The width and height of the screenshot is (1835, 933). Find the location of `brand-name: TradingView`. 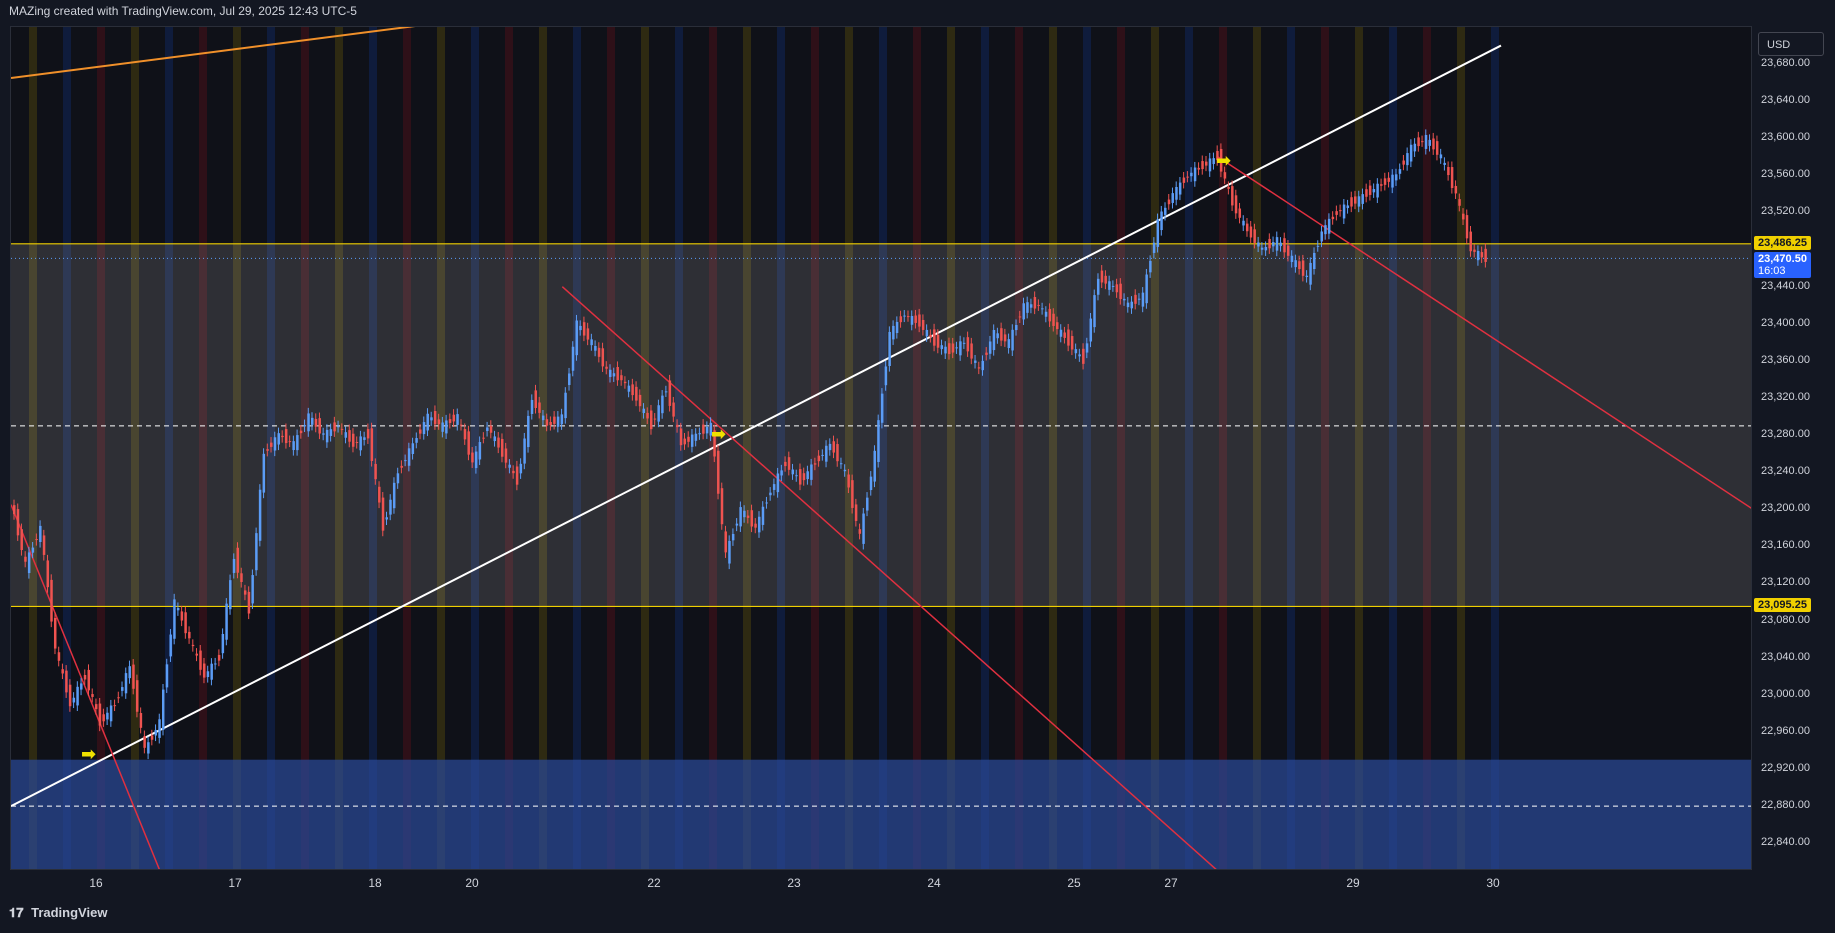

brand-name: TradingView is located at coordinates (69, 912).